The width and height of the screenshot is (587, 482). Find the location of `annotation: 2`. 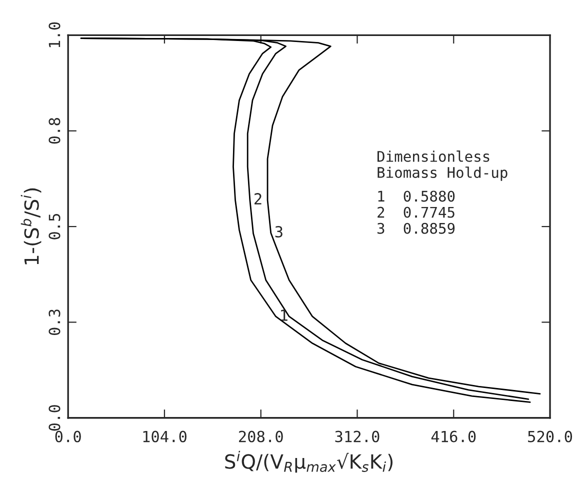

annotation: 2 is located at coordinates (258, 198).